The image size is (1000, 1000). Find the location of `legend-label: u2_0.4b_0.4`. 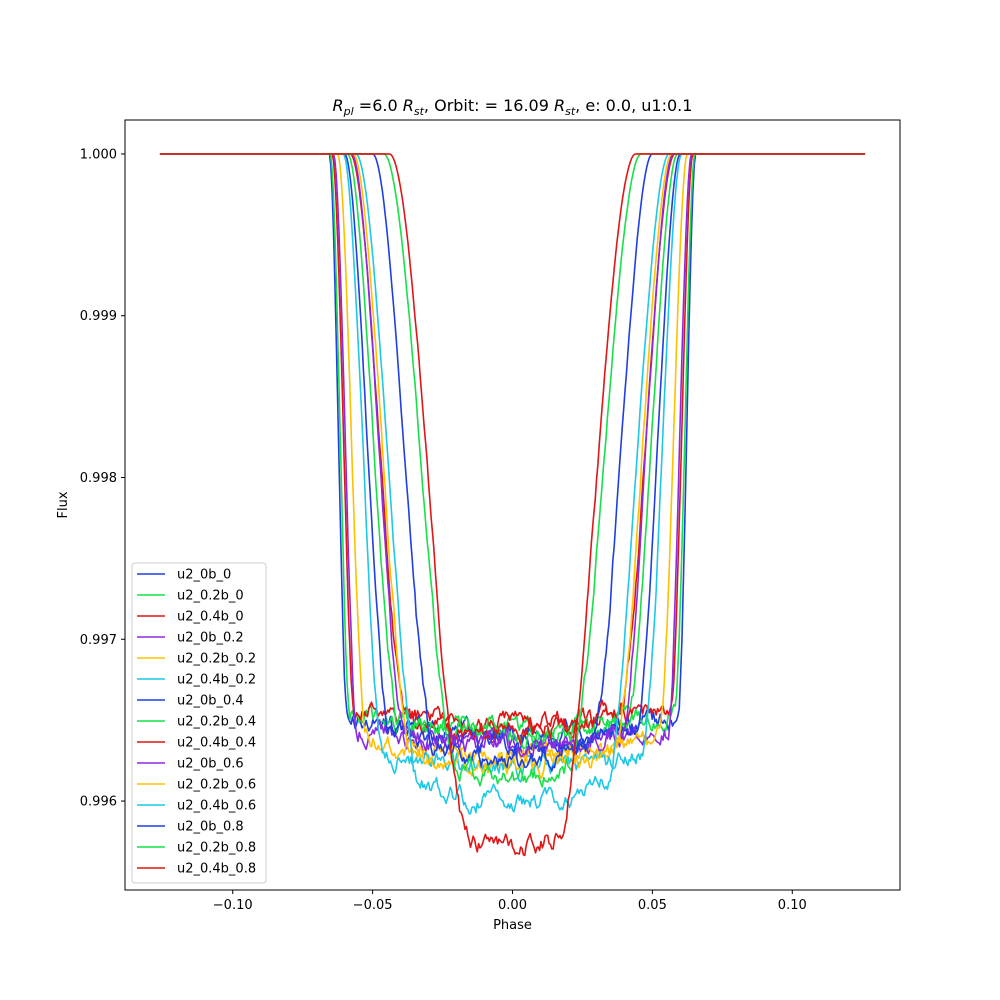

legend-label: u2_0.4b_0.4 is located at coordinates (216, 743).